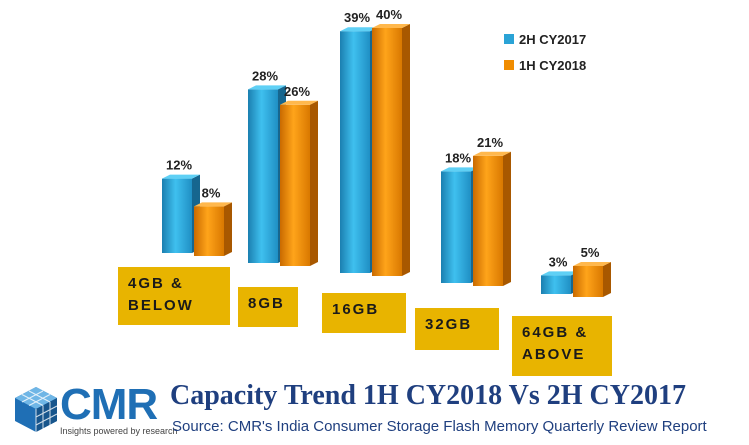  Describe the element at coordinates (357, 17) in the screenshot. I see `data-label: 39%` at that location.